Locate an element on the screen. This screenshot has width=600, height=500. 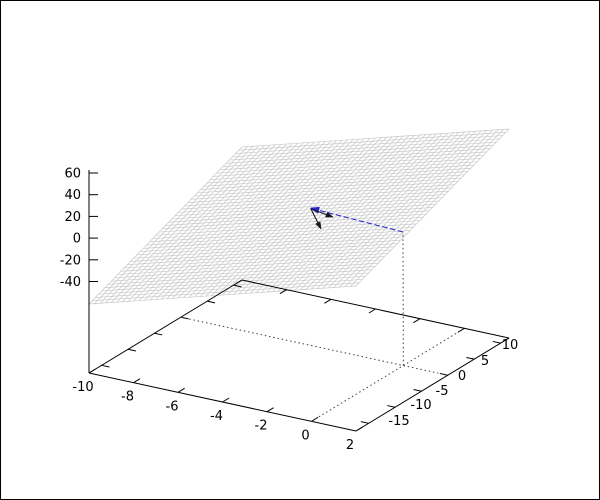
x-tick-label: -4 is located at coordinates (216, 416).